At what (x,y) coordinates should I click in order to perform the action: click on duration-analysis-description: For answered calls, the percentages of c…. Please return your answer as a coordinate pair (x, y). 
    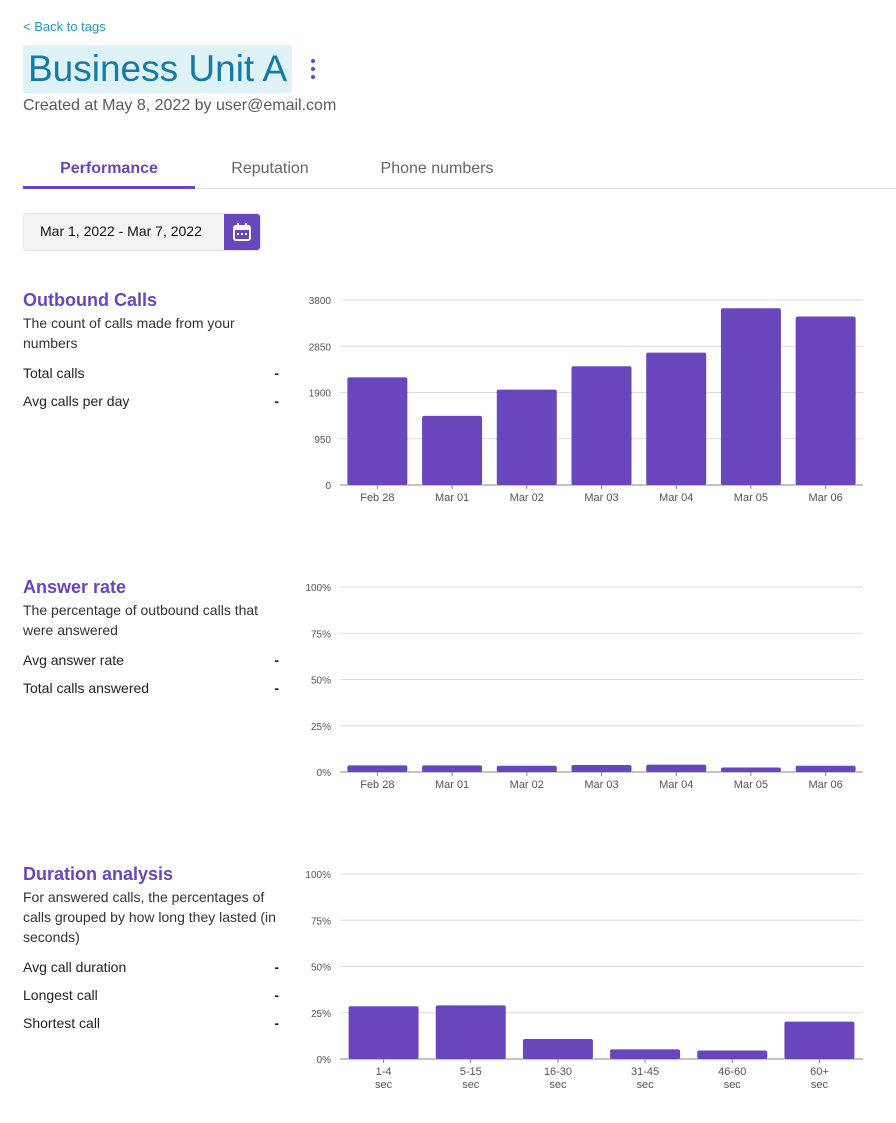
    Looking at the image, I should click on (149, 917).